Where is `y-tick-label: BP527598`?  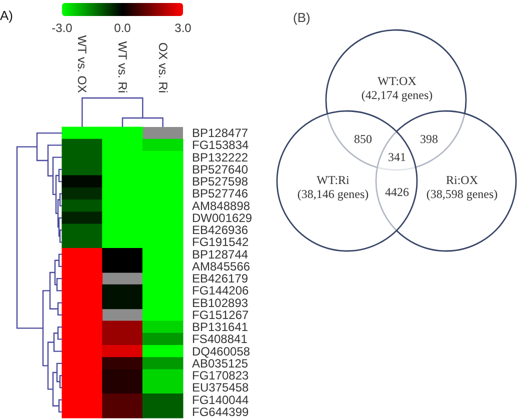 y-tick-label: BP527598 is located at coordinates (220, 181).